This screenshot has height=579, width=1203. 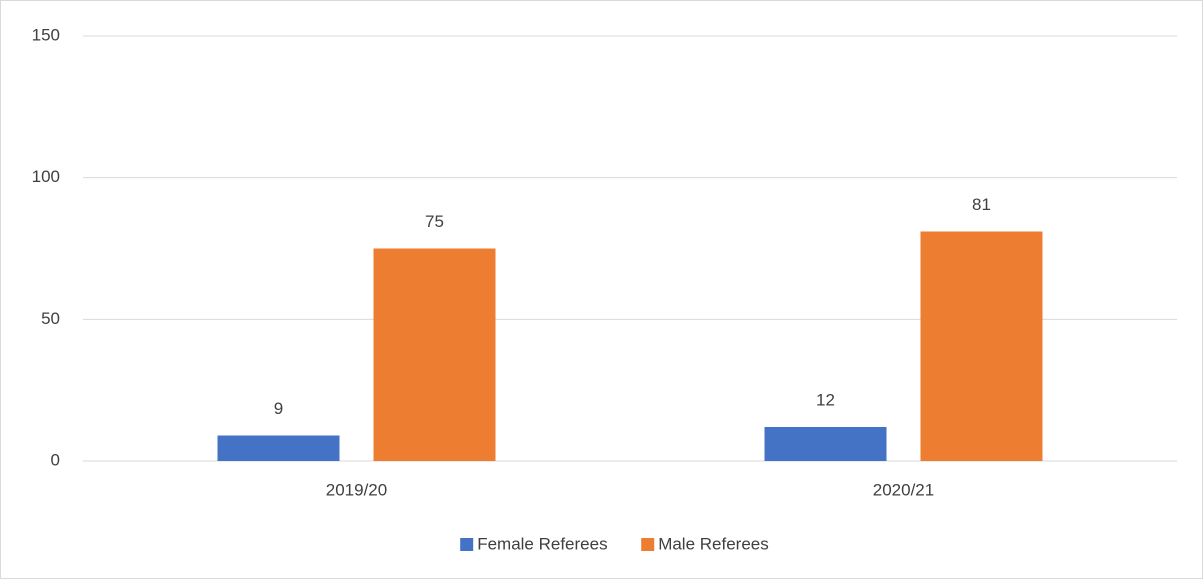 I want to click on y-tick-label: 50, so click(x=50, y=318).